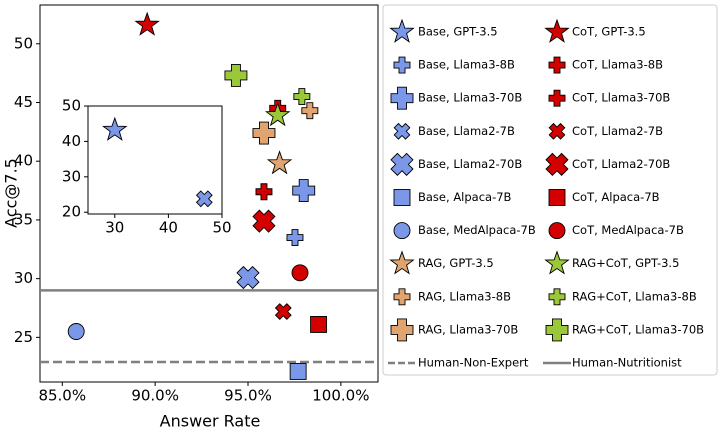 The image size is (720, 432). What do you see at coordinates (114, 228) in the screenshot?
I see `x-tick-label: 30` at bounding box center [114, 228].